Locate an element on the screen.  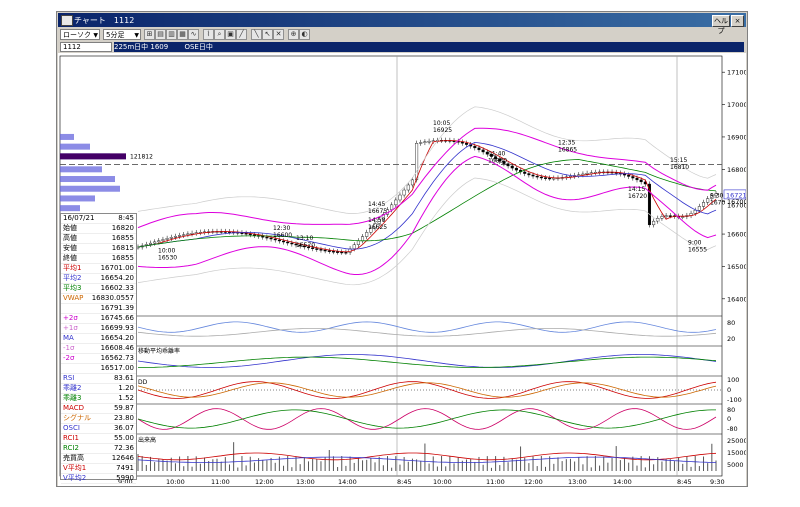
rci2-line is located at coordinates (426, 419).